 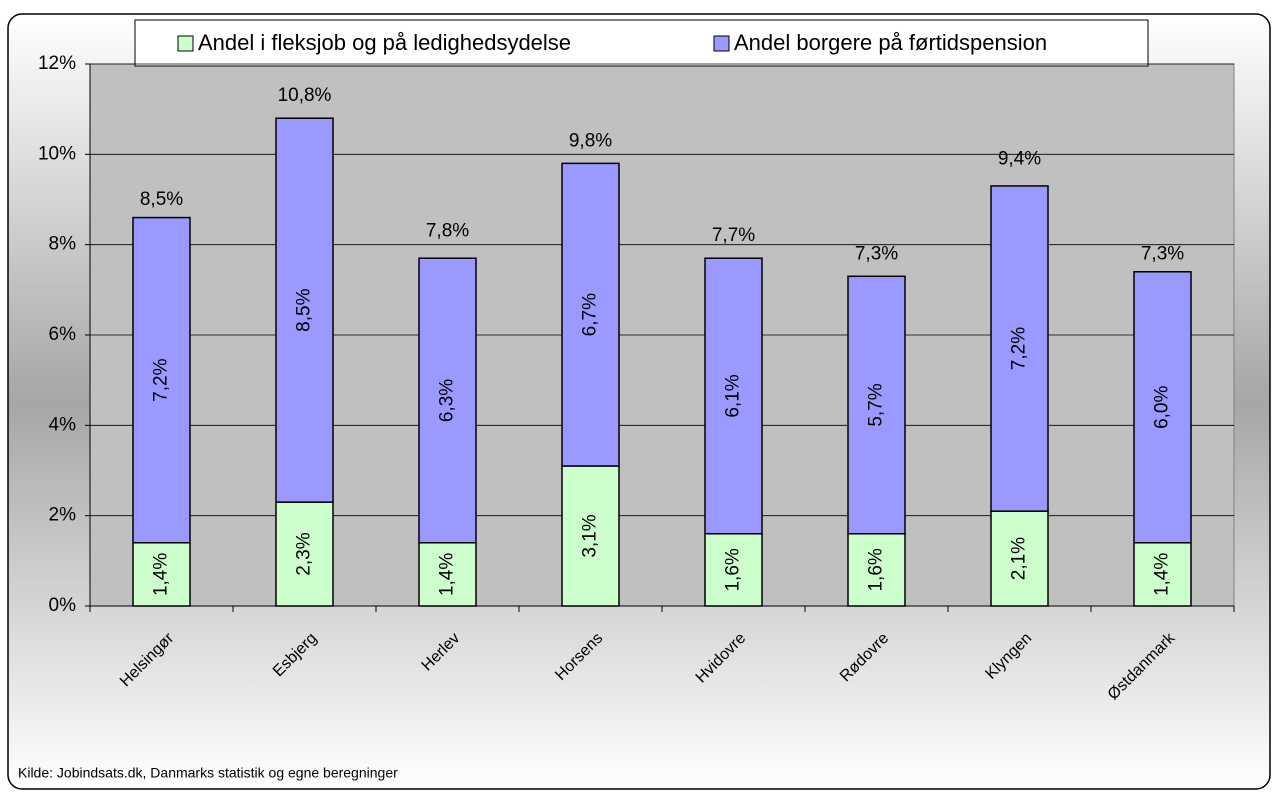 I want to click on total-label: 9,8%, so click(x=590, y=140).